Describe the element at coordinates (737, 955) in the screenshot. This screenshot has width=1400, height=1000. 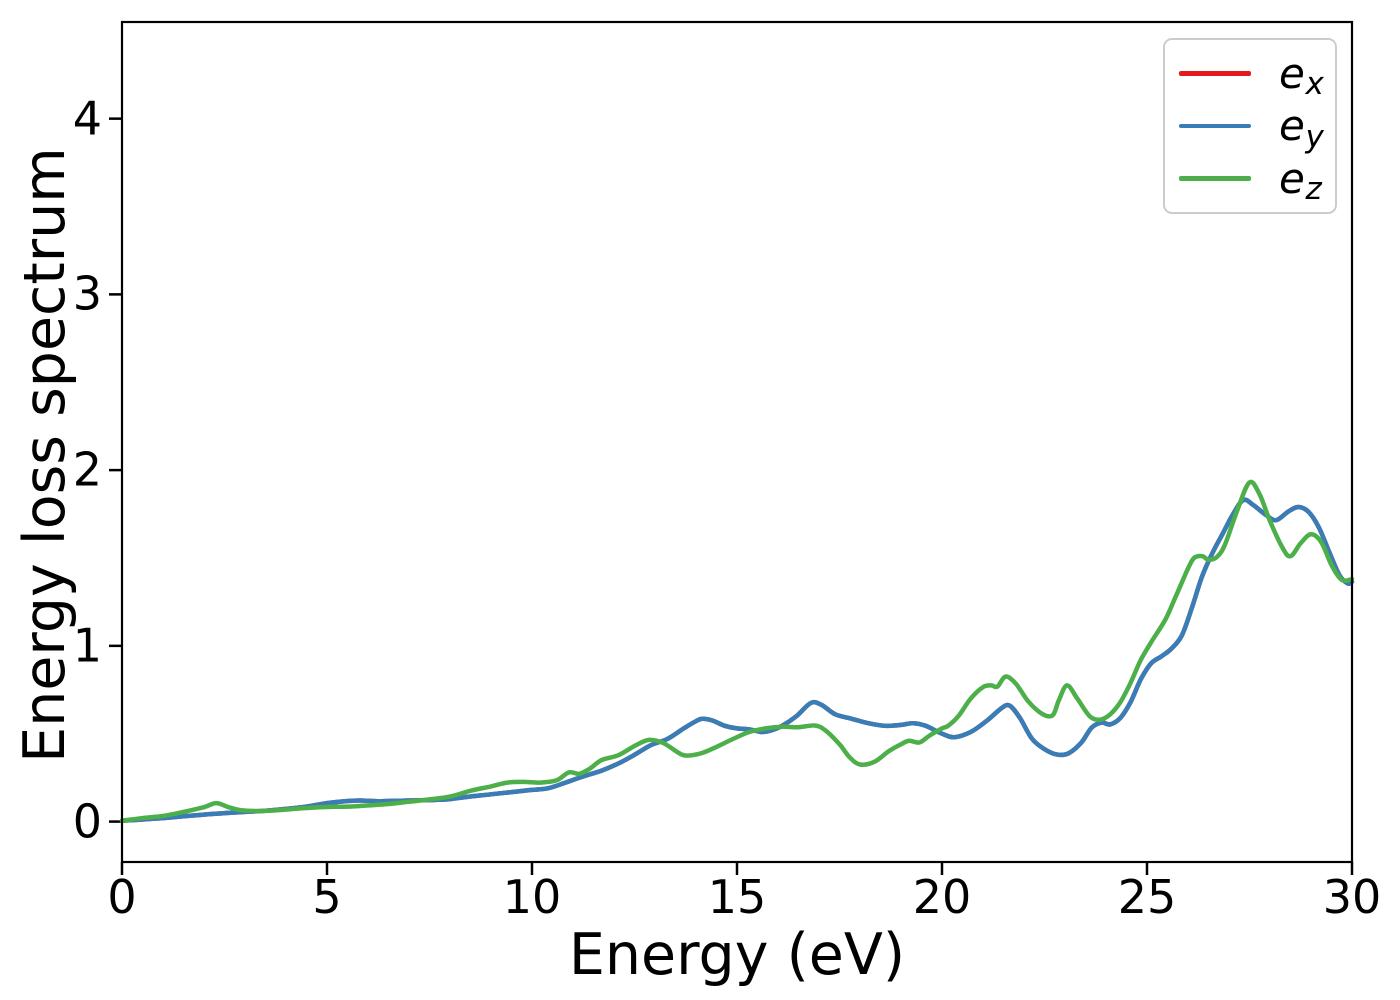
I see `x-axis-label: Energy (eV)` at that location.